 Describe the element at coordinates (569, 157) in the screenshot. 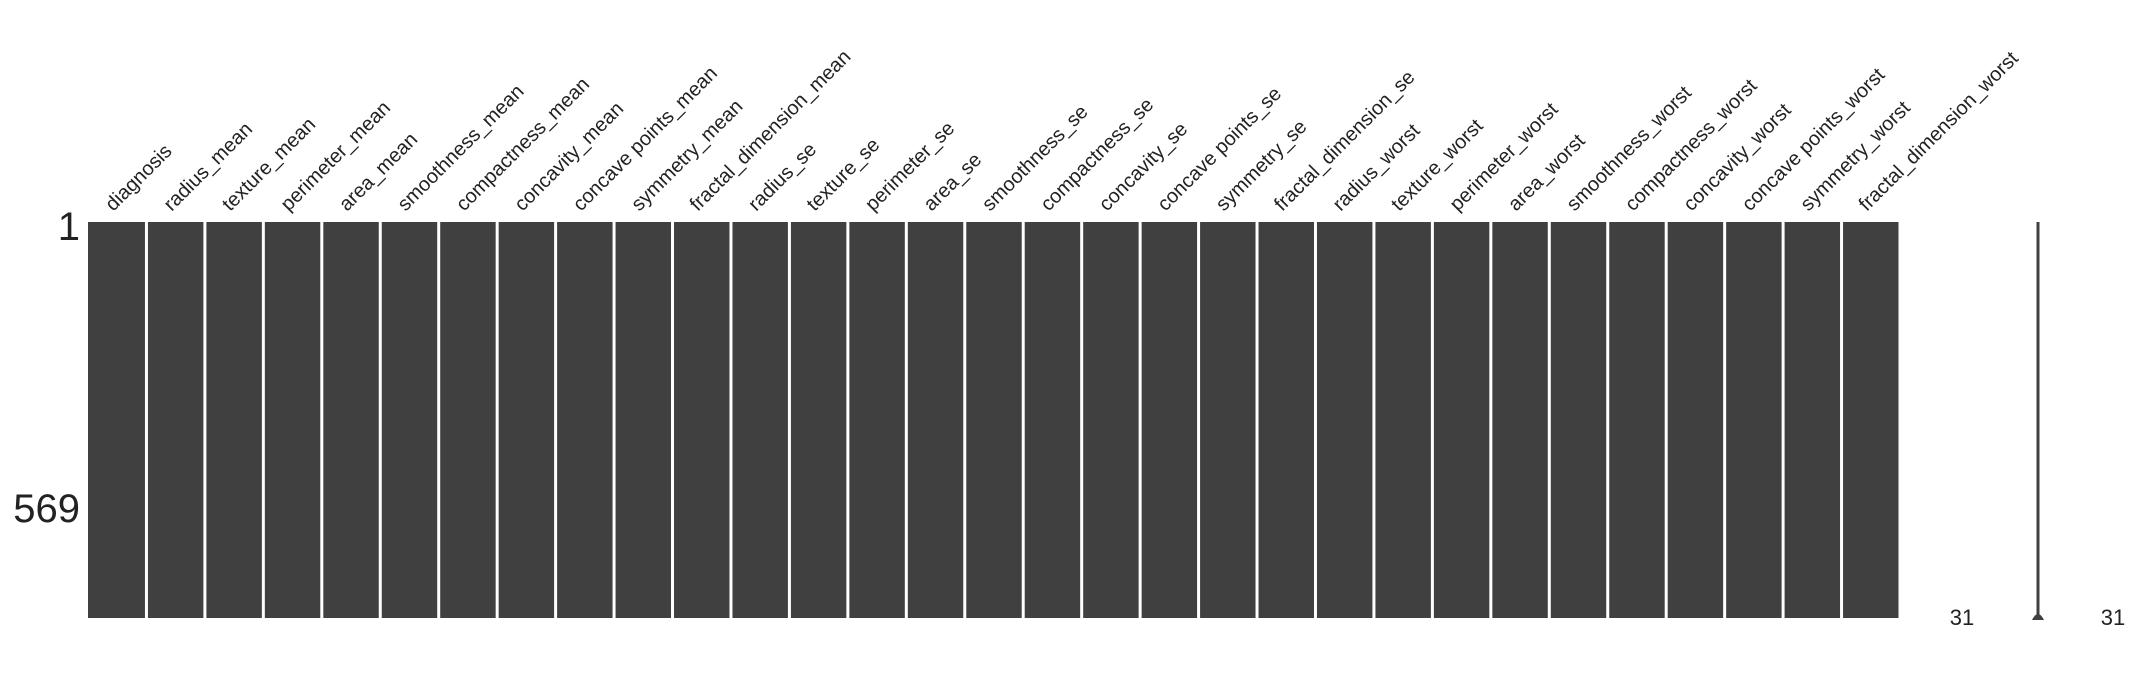

I see `column-label-concavity_mean: concavity_mean` at that location.